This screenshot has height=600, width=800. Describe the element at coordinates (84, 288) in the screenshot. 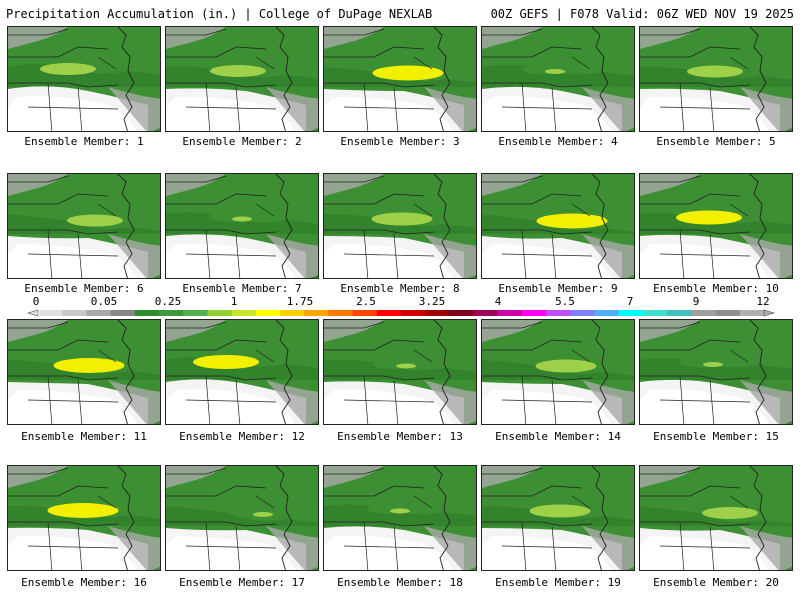

I see `ensemble-member-label: Ensemble Member: 6` at that location.